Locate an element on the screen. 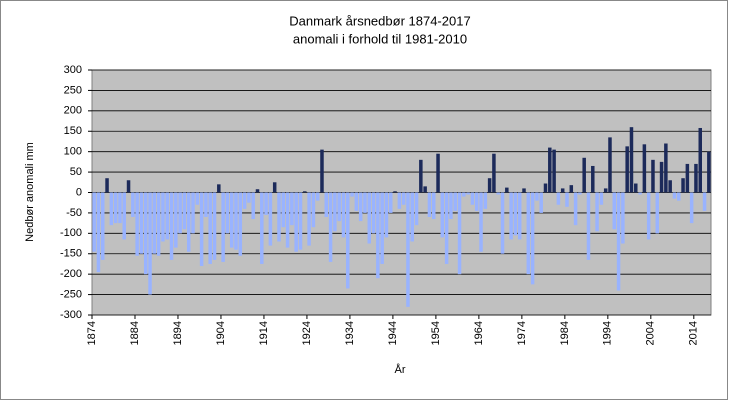 This screenshot has height=401, width=729. x-tick-label: 2014 is located at coordinates (694, 333).